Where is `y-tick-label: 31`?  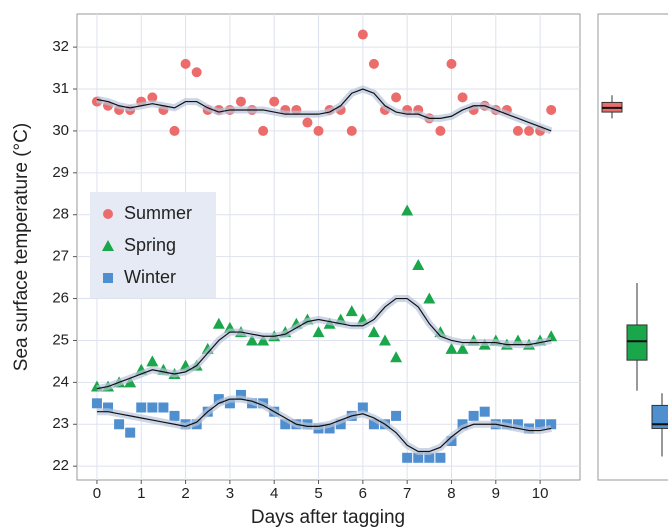 y-tick-label: 31 is located at coordinates (60, 88).